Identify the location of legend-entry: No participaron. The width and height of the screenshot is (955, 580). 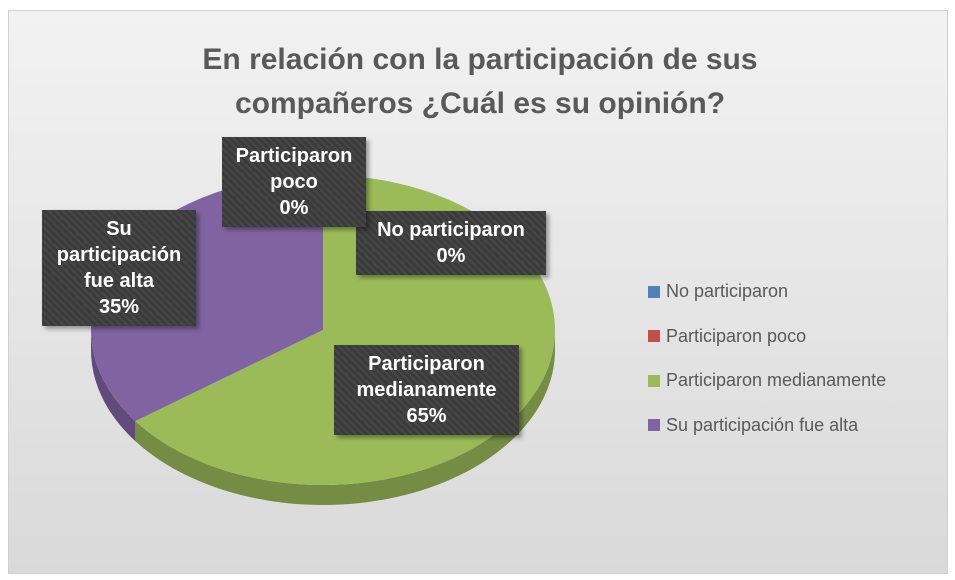
(718, 291).